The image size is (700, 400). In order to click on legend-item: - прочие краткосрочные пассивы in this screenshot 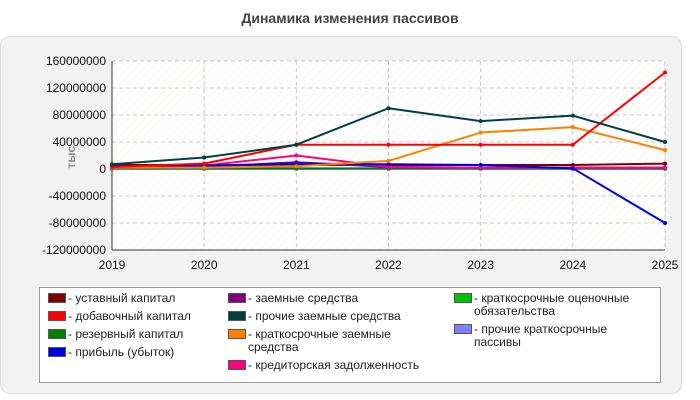, I will do `click(541, 336)`.